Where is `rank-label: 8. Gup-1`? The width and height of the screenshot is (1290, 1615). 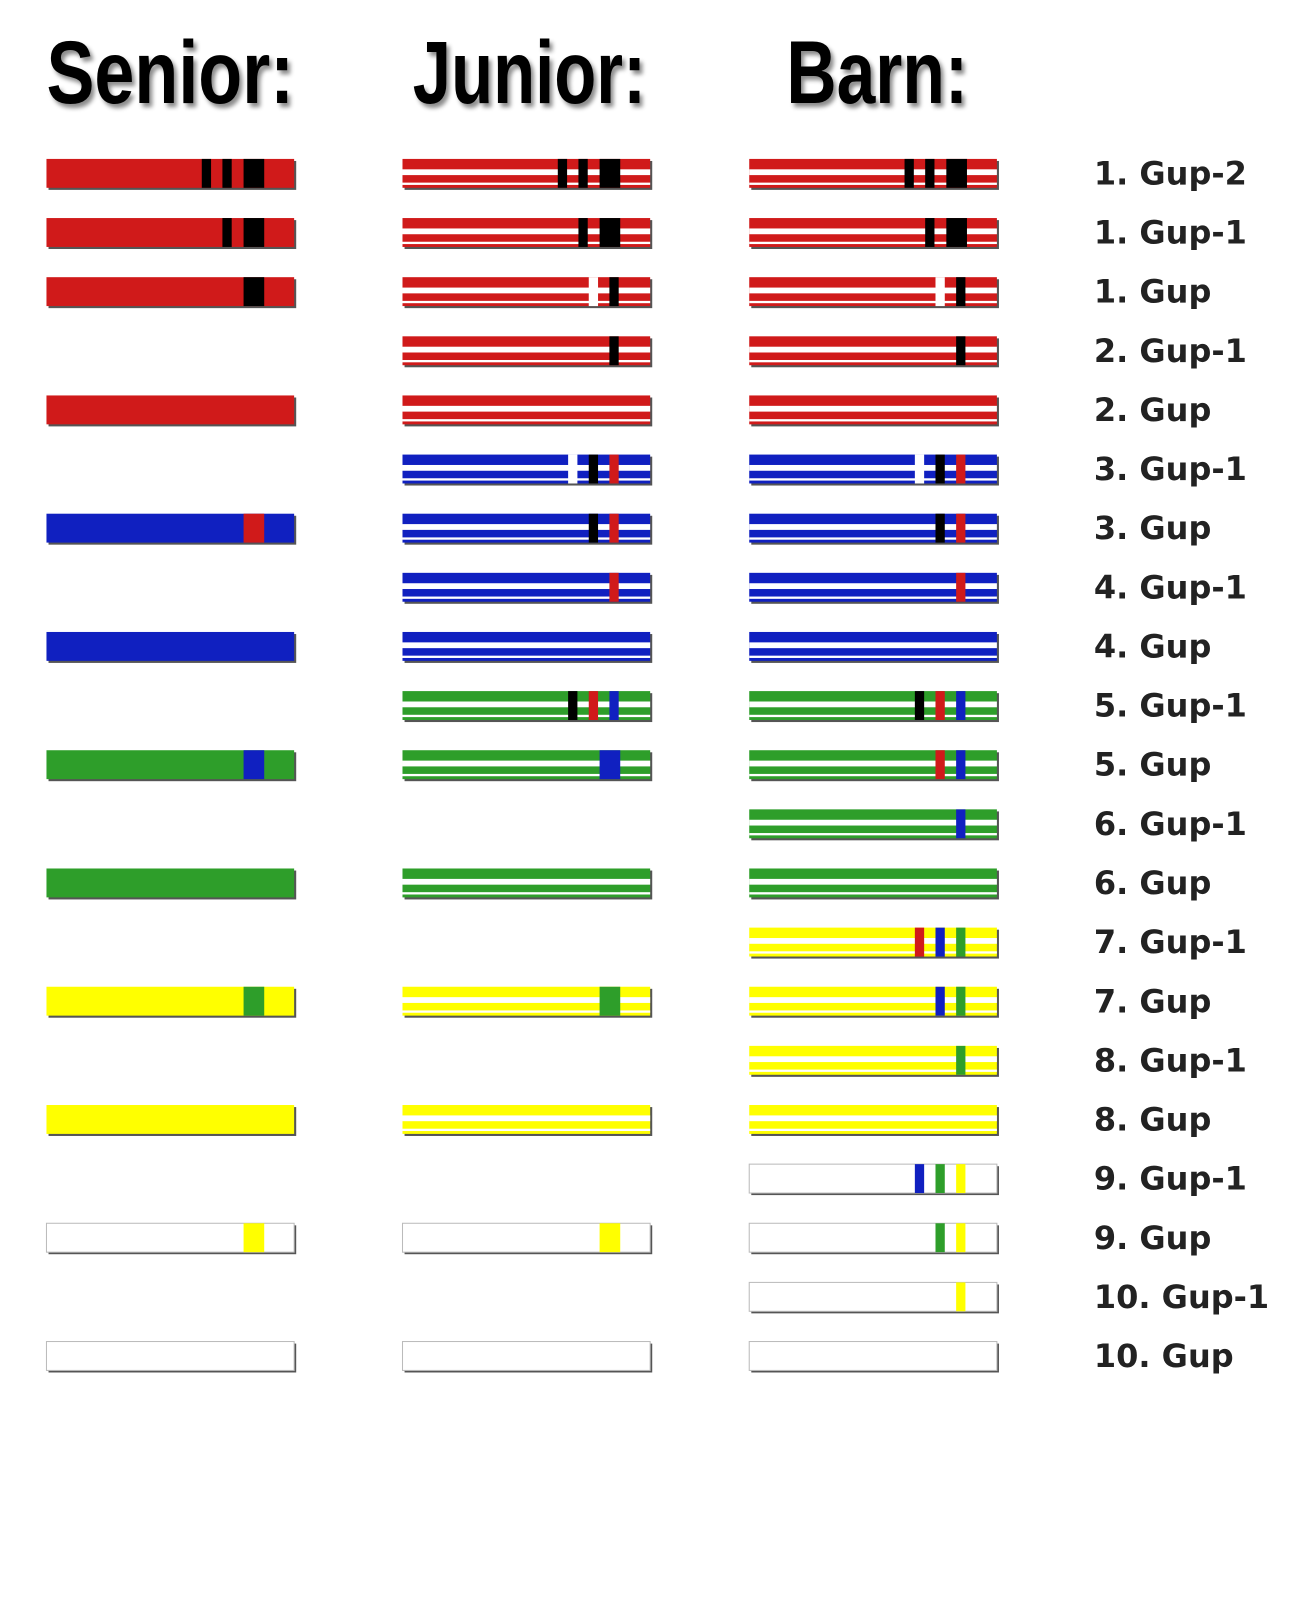 rank-label: 8. Gup-1 is located at coordinates (1170, 1060).